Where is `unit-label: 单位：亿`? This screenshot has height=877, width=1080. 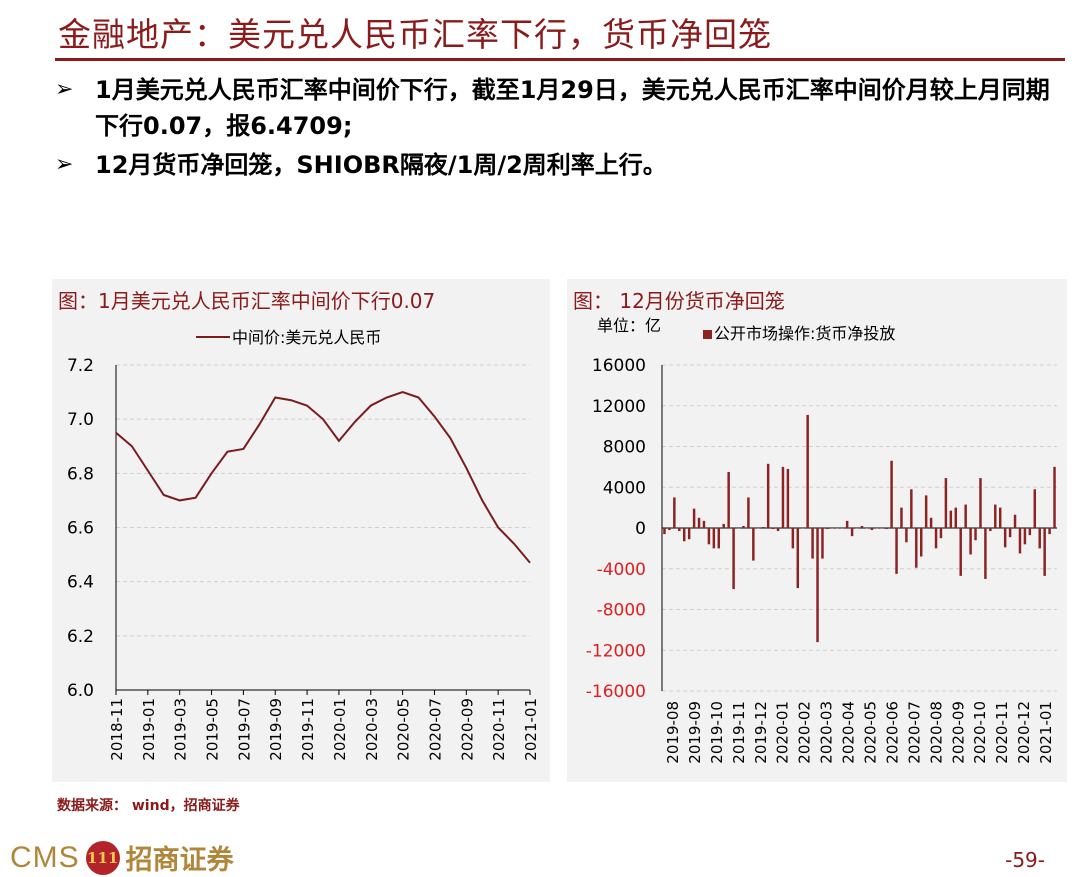 unit-label: 单位：亿 is located at coordinates (629, 325).